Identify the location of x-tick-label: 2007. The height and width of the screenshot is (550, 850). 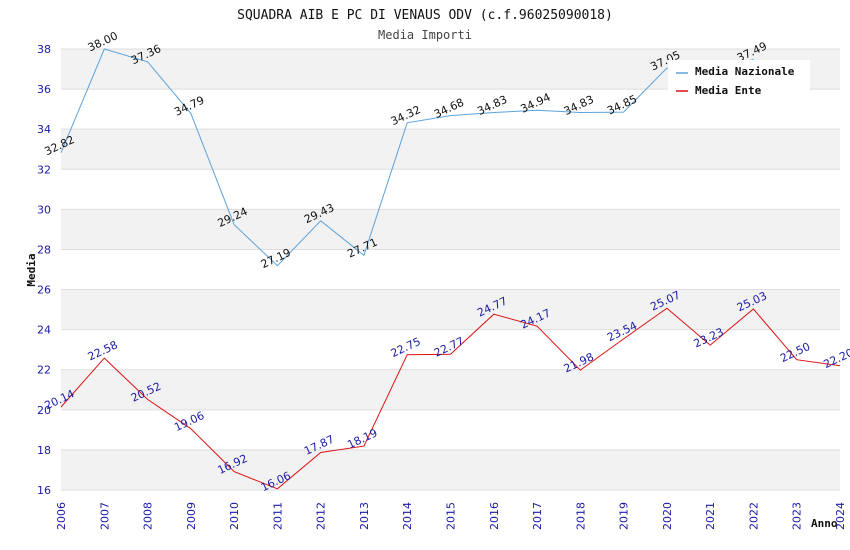
(104, 516).